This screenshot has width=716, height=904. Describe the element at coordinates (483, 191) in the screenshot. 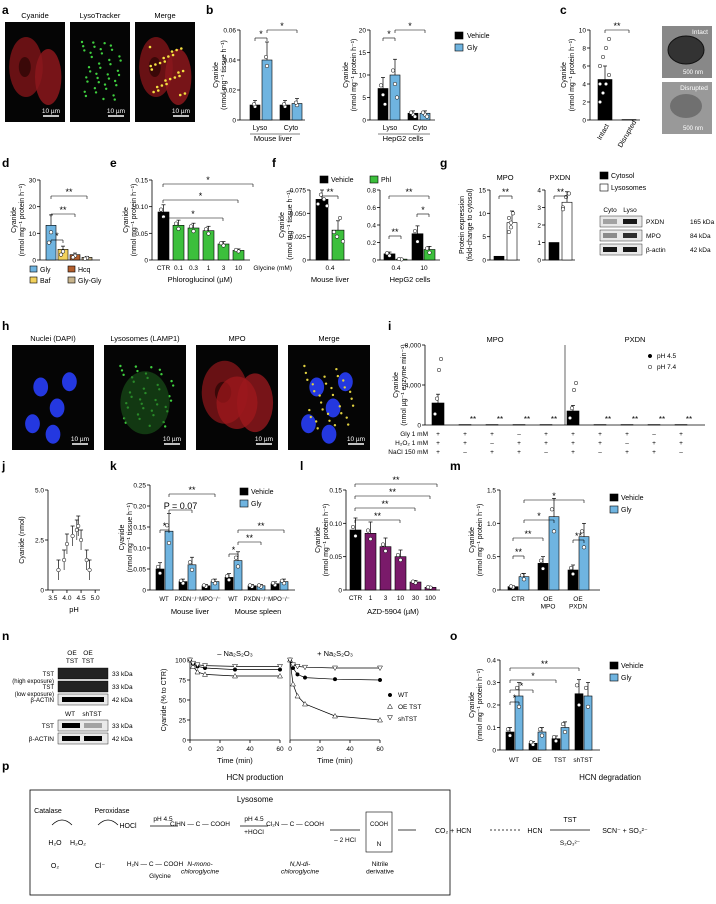

I see `y-tick-label: 15` at that location.